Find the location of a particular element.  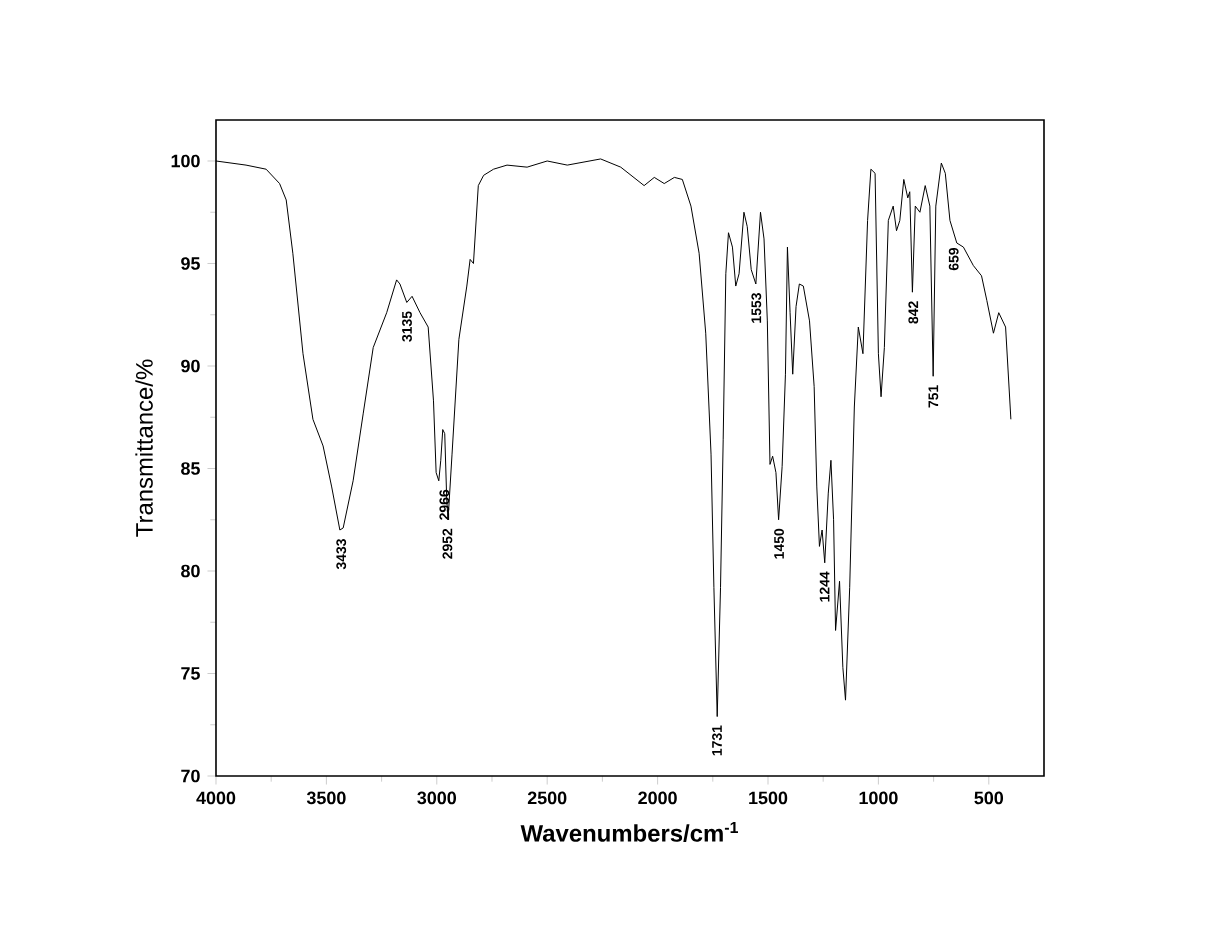

x-tick-label: 1500 is located at coordinates (768, 798).